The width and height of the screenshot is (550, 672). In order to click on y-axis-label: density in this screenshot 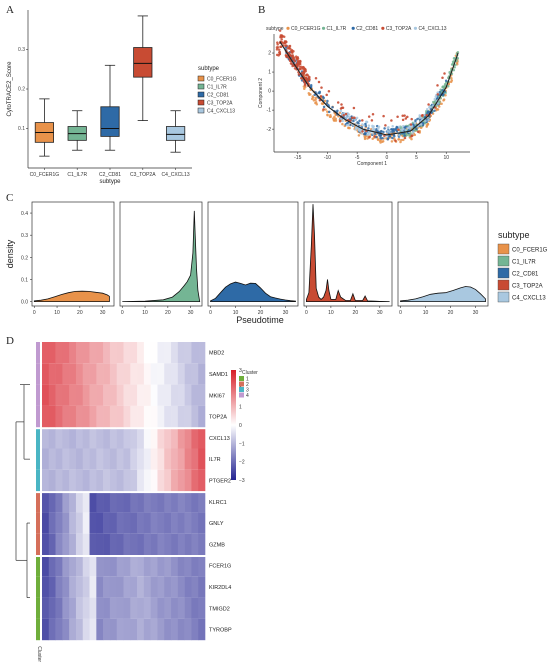, I will do `click(10, 253)`.